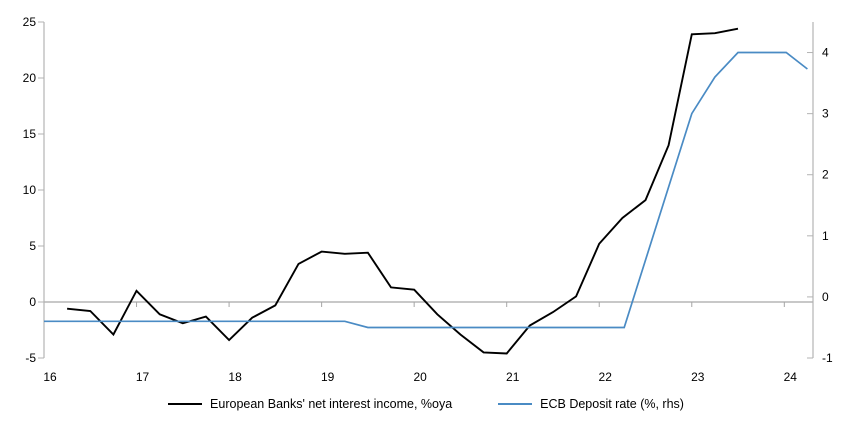 The image size is (852, 427). I want to click on right-axis-label: 2, so click(825, 175).